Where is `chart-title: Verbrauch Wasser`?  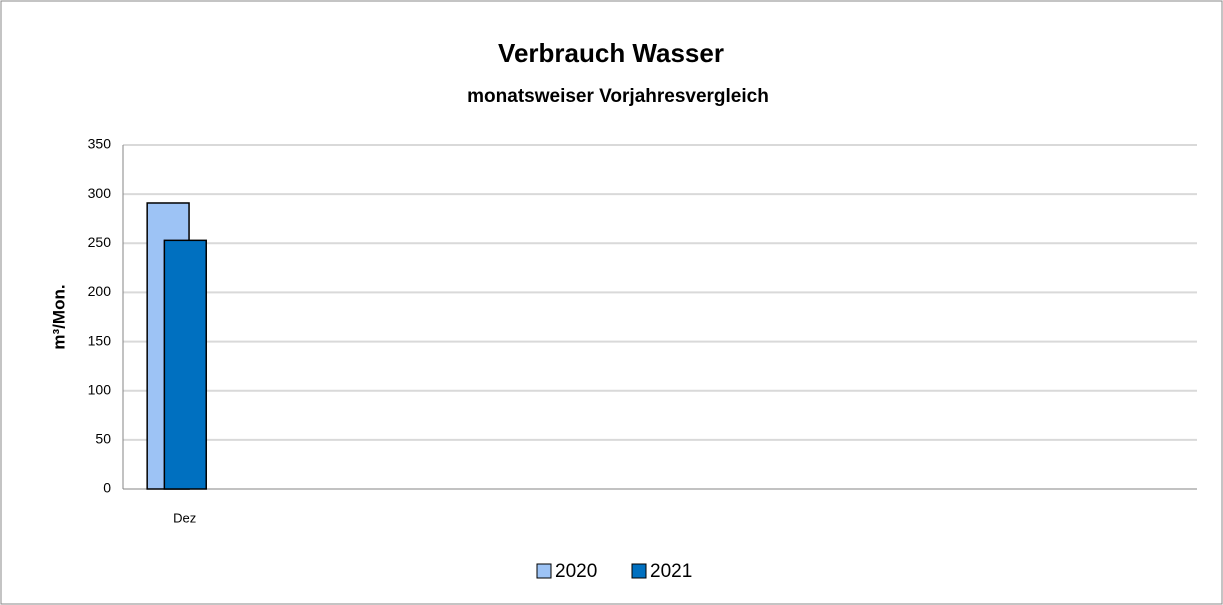 chart-title: Verbrauch Wasser is located at coordinates (611, 53).